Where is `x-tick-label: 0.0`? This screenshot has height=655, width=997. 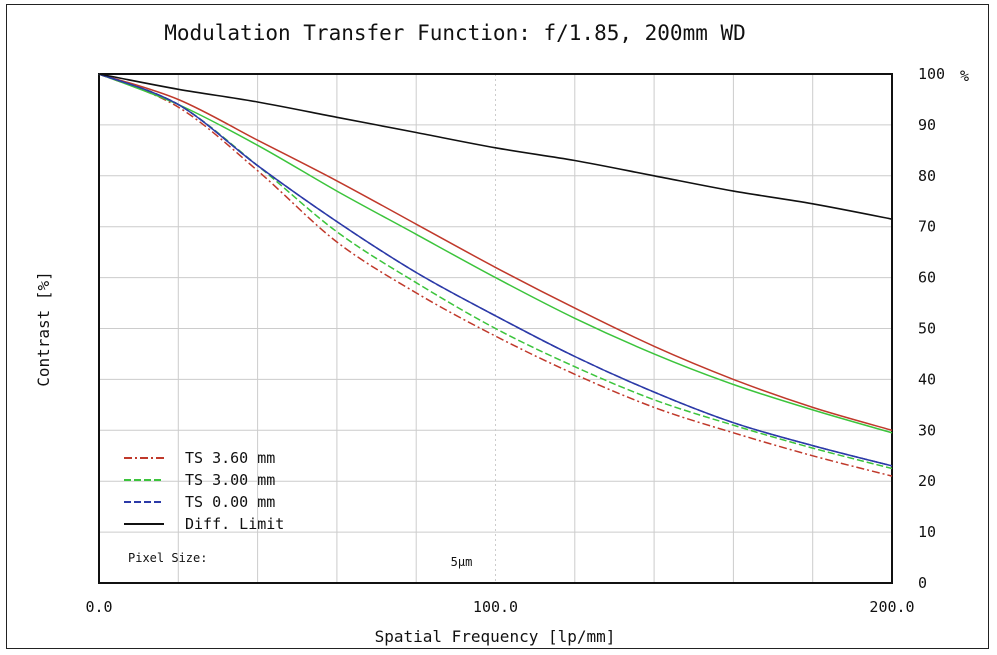
x-tick-label: 0.0 is located at coordinates (98, 607).